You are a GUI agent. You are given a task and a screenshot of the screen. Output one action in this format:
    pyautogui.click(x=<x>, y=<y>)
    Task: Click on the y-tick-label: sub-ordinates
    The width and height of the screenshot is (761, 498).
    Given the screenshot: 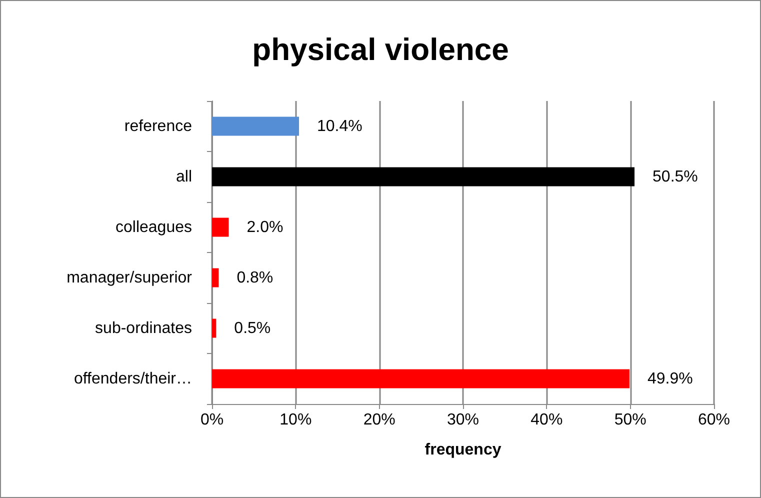 What is the action you would take?
    pyautogui.click(x=143, y=328)
    